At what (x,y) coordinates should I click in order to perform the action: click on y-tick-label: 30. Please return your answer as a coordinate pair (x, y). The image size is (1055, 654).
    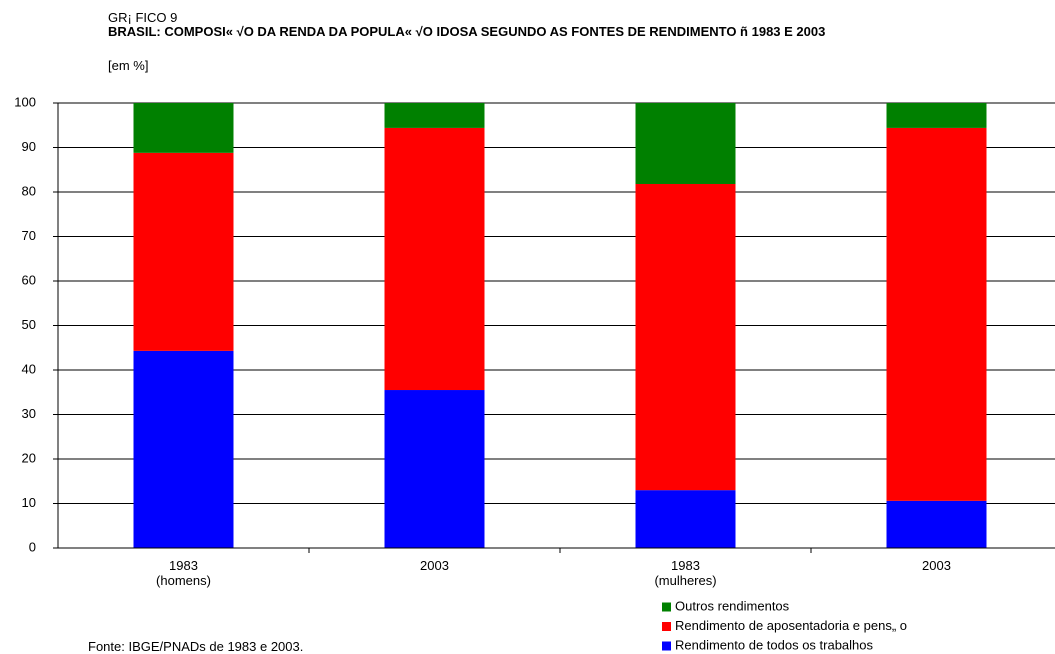
    Looking at the image, I should click on (29, 413).